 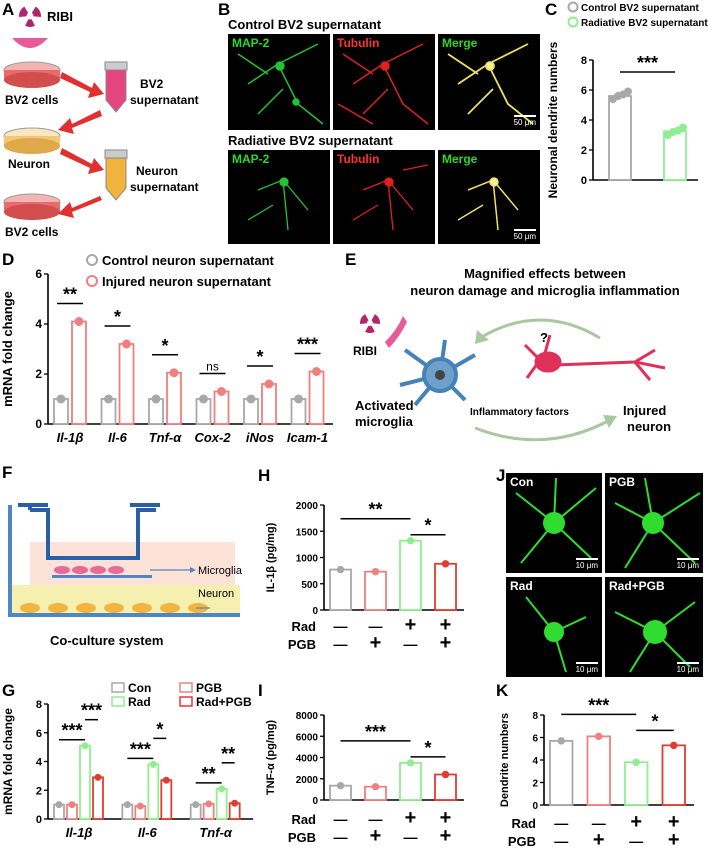 I want to click on legend-label: Control neuron supernatant, so click(x=188, y=260).